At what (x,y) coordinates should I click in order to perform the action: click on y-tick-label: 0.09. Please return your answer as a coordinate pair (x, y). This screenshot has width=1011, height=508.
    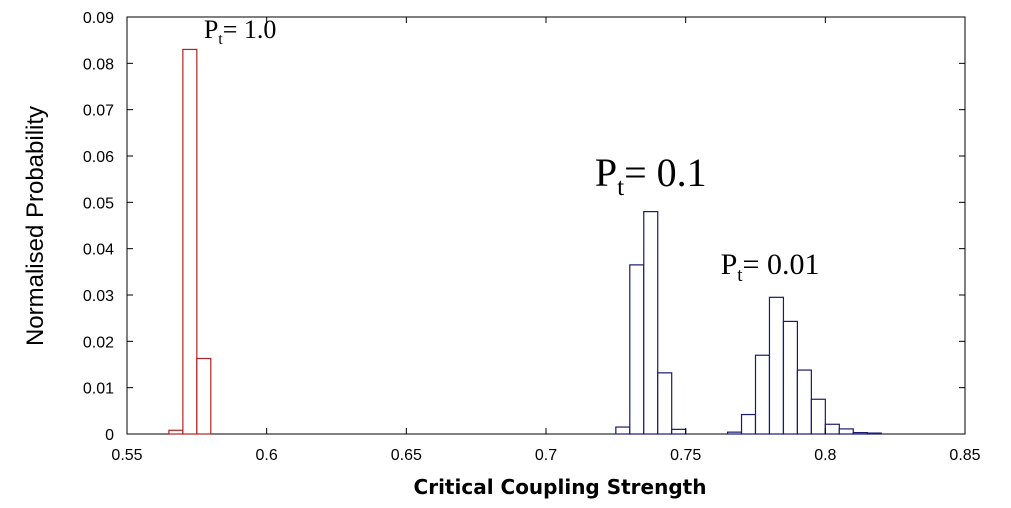
    Looking at the image, I should click on (98, 18).